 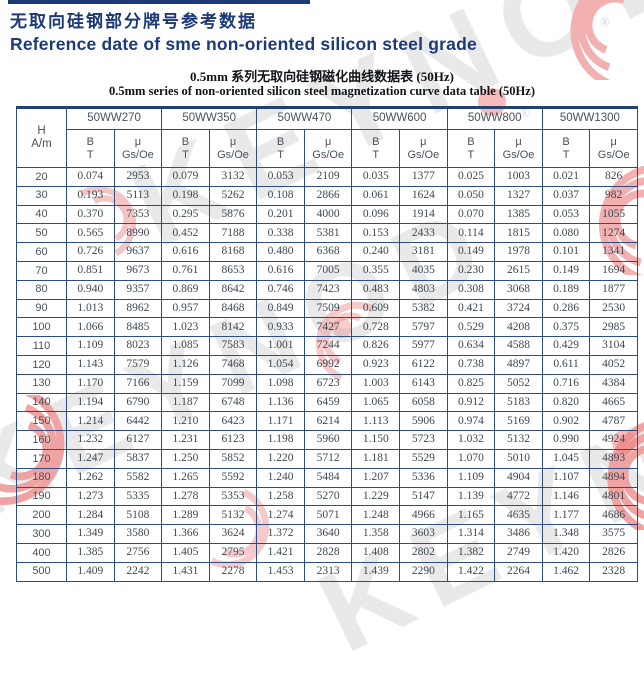 I want to click on mu-value-cell: 5852, so click(x=233, y=458).